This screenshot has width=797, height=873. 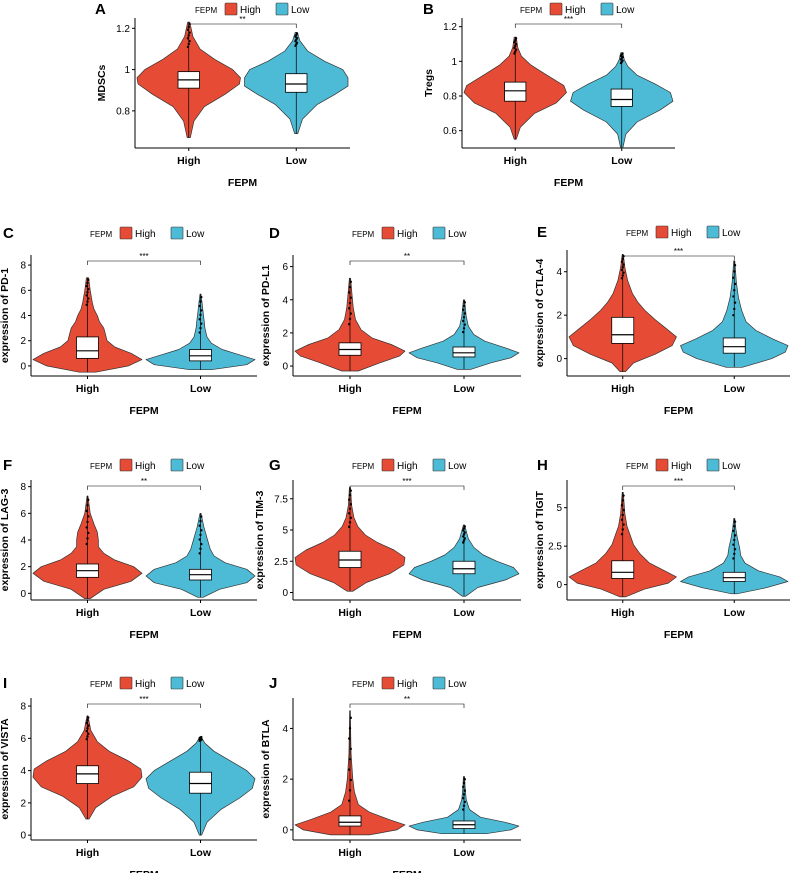 What do you see at coordinates (274, 233) in the screenshot?
I see `panel-label: D` at bounding box center [274, 233].